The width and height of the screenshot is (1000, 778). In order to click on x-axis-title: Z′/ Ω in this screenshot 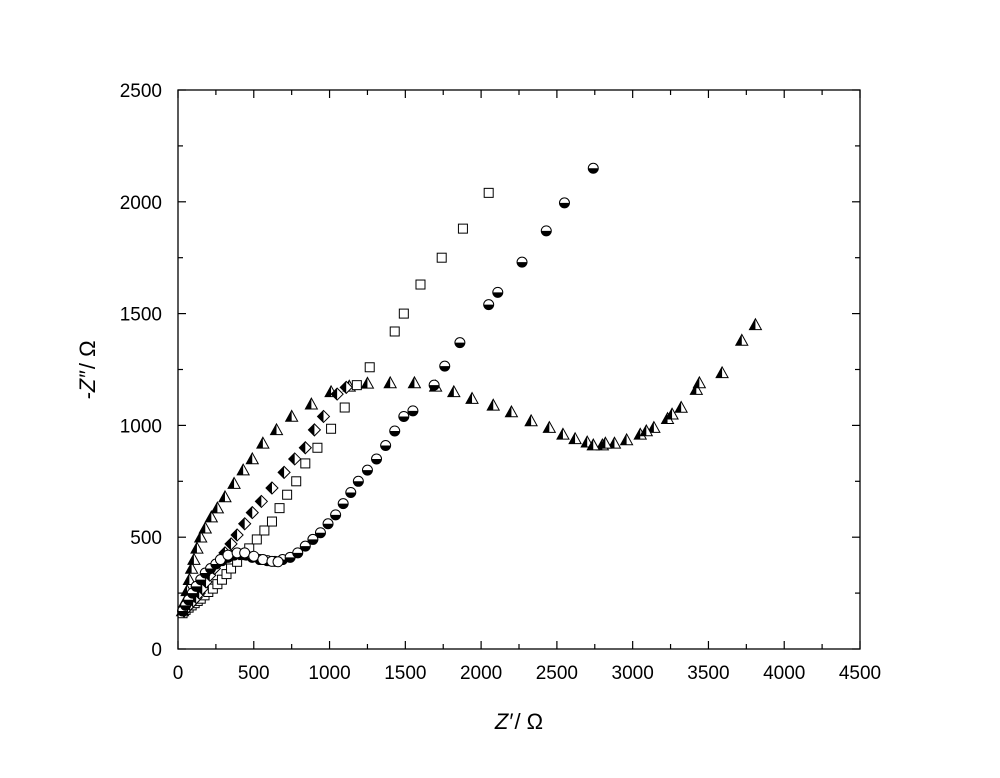, I will do `click(518, 721)`.